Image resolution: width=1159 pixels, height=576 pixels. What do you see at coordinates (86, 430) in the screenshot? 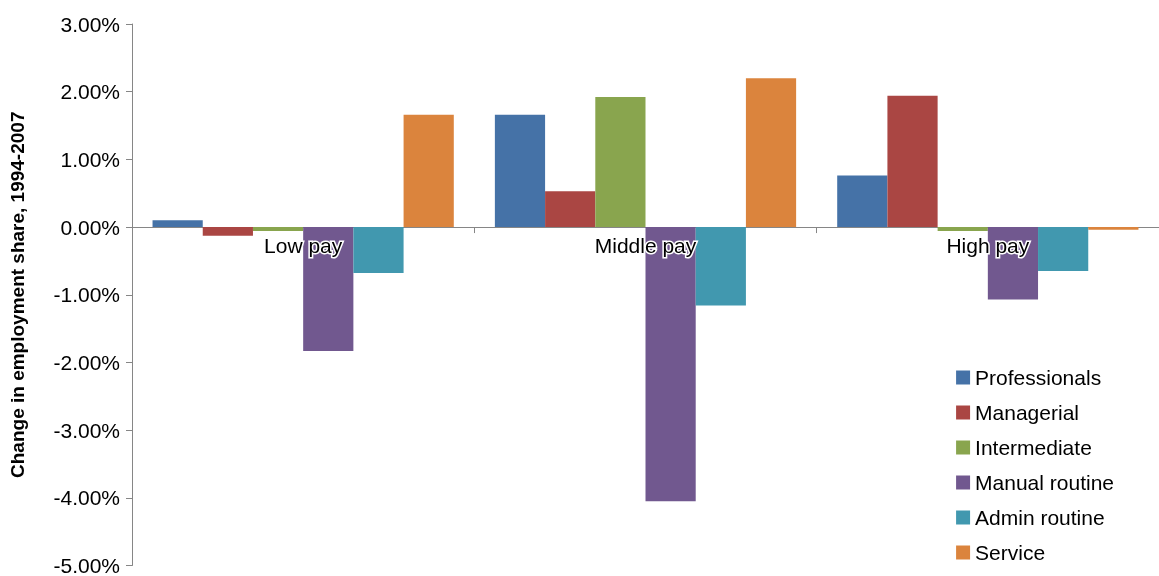
I see `y-tick-label: -3.00%` at bounding box center [86, 430].